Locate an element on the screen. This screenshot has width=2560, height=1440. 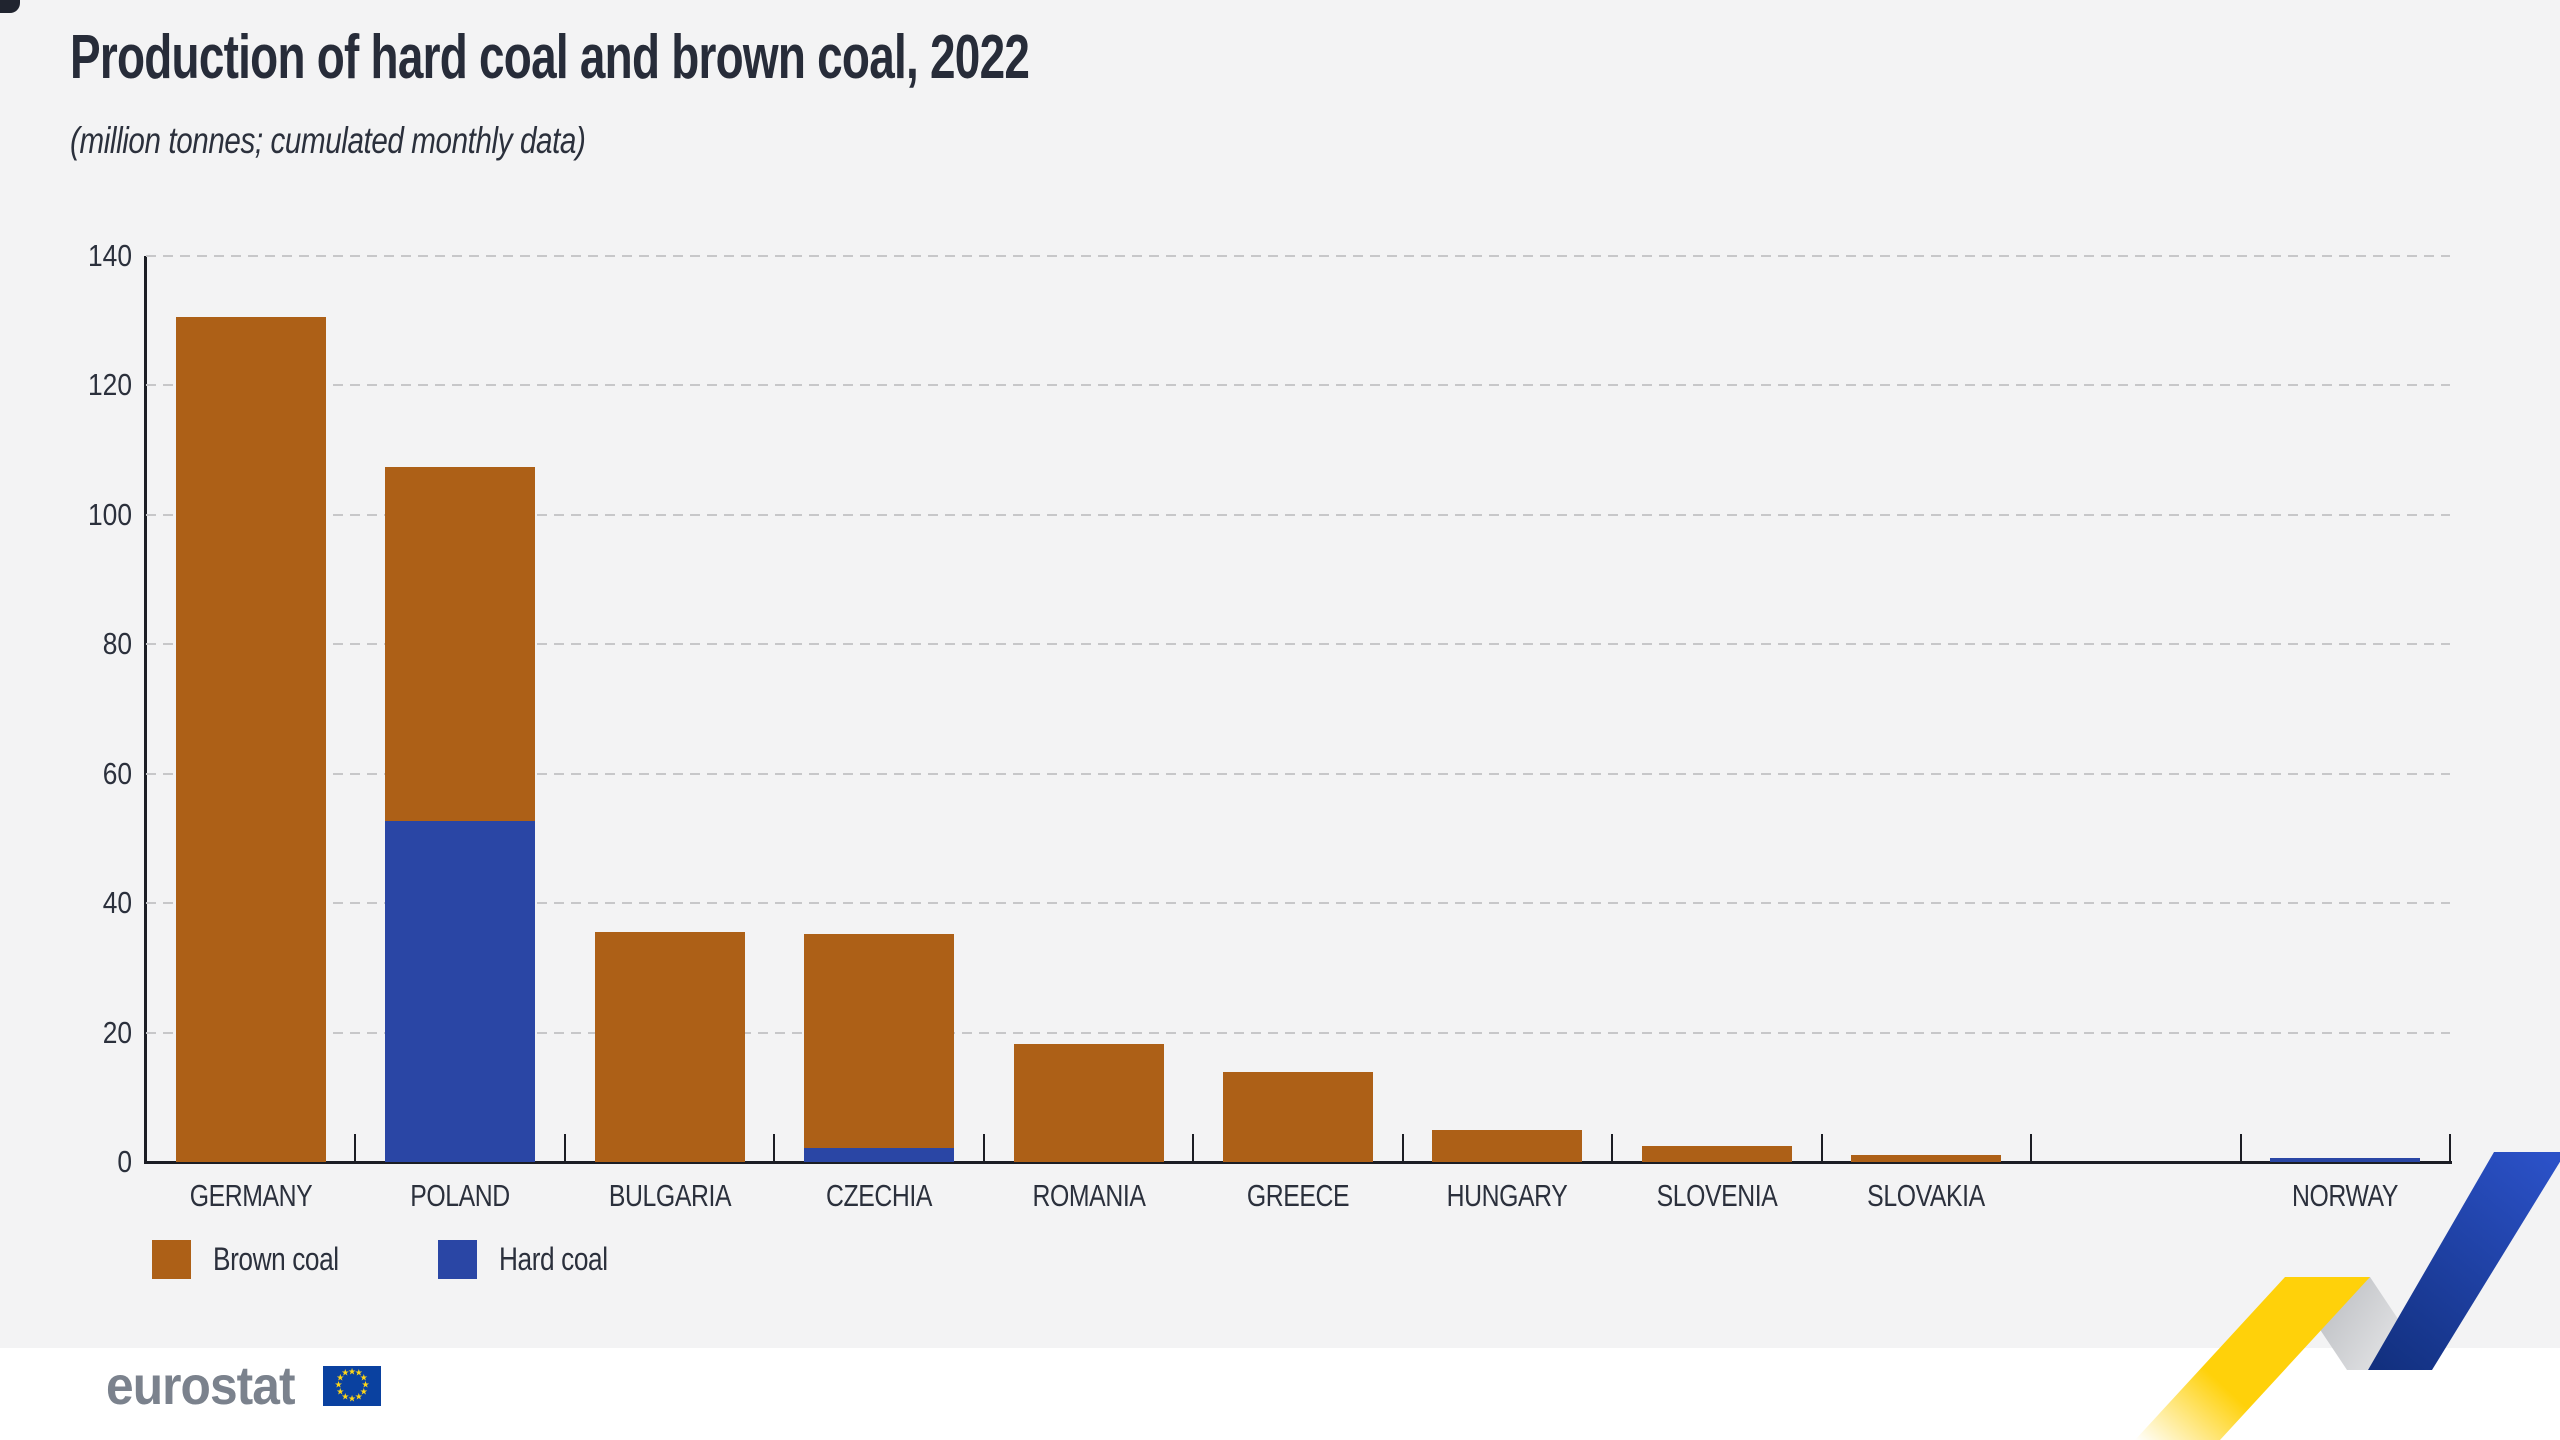
bar-czechia-hard-coal is located at coordinates (879, 1155).